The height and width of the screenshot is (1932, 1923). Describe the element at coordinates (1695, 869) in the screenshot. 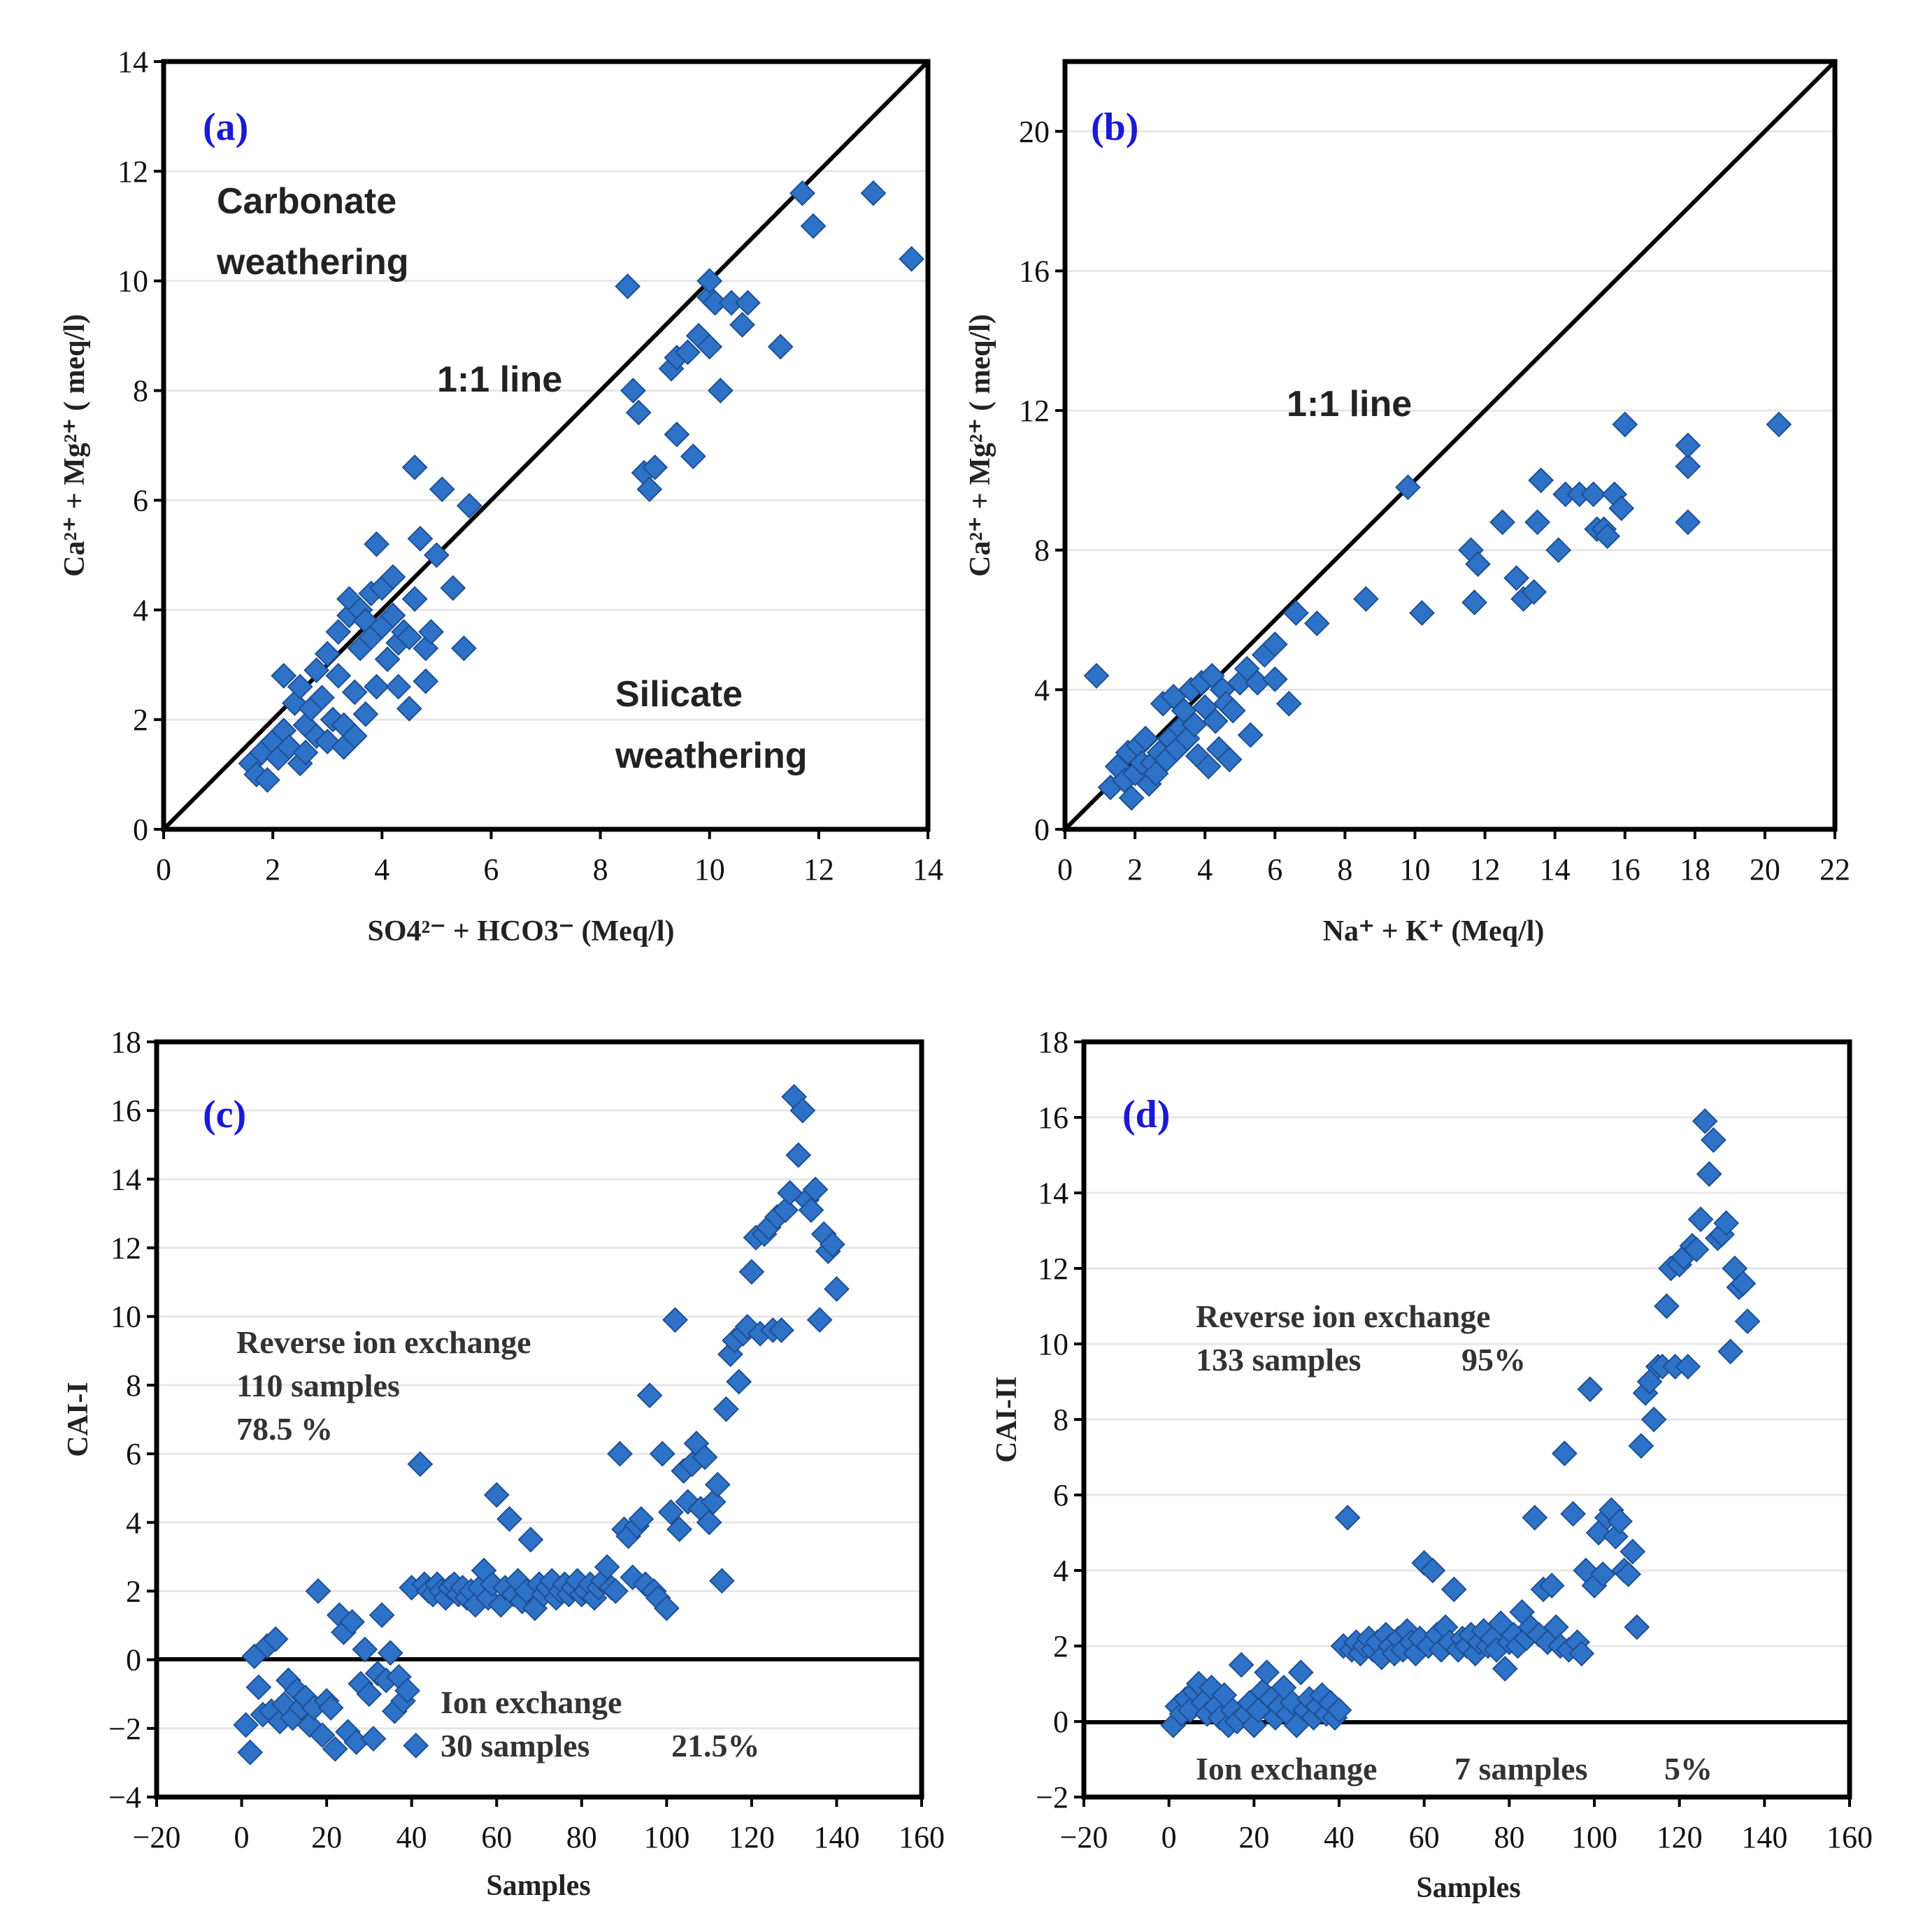

I see `panel-b-xtick-label: 18` at that location.